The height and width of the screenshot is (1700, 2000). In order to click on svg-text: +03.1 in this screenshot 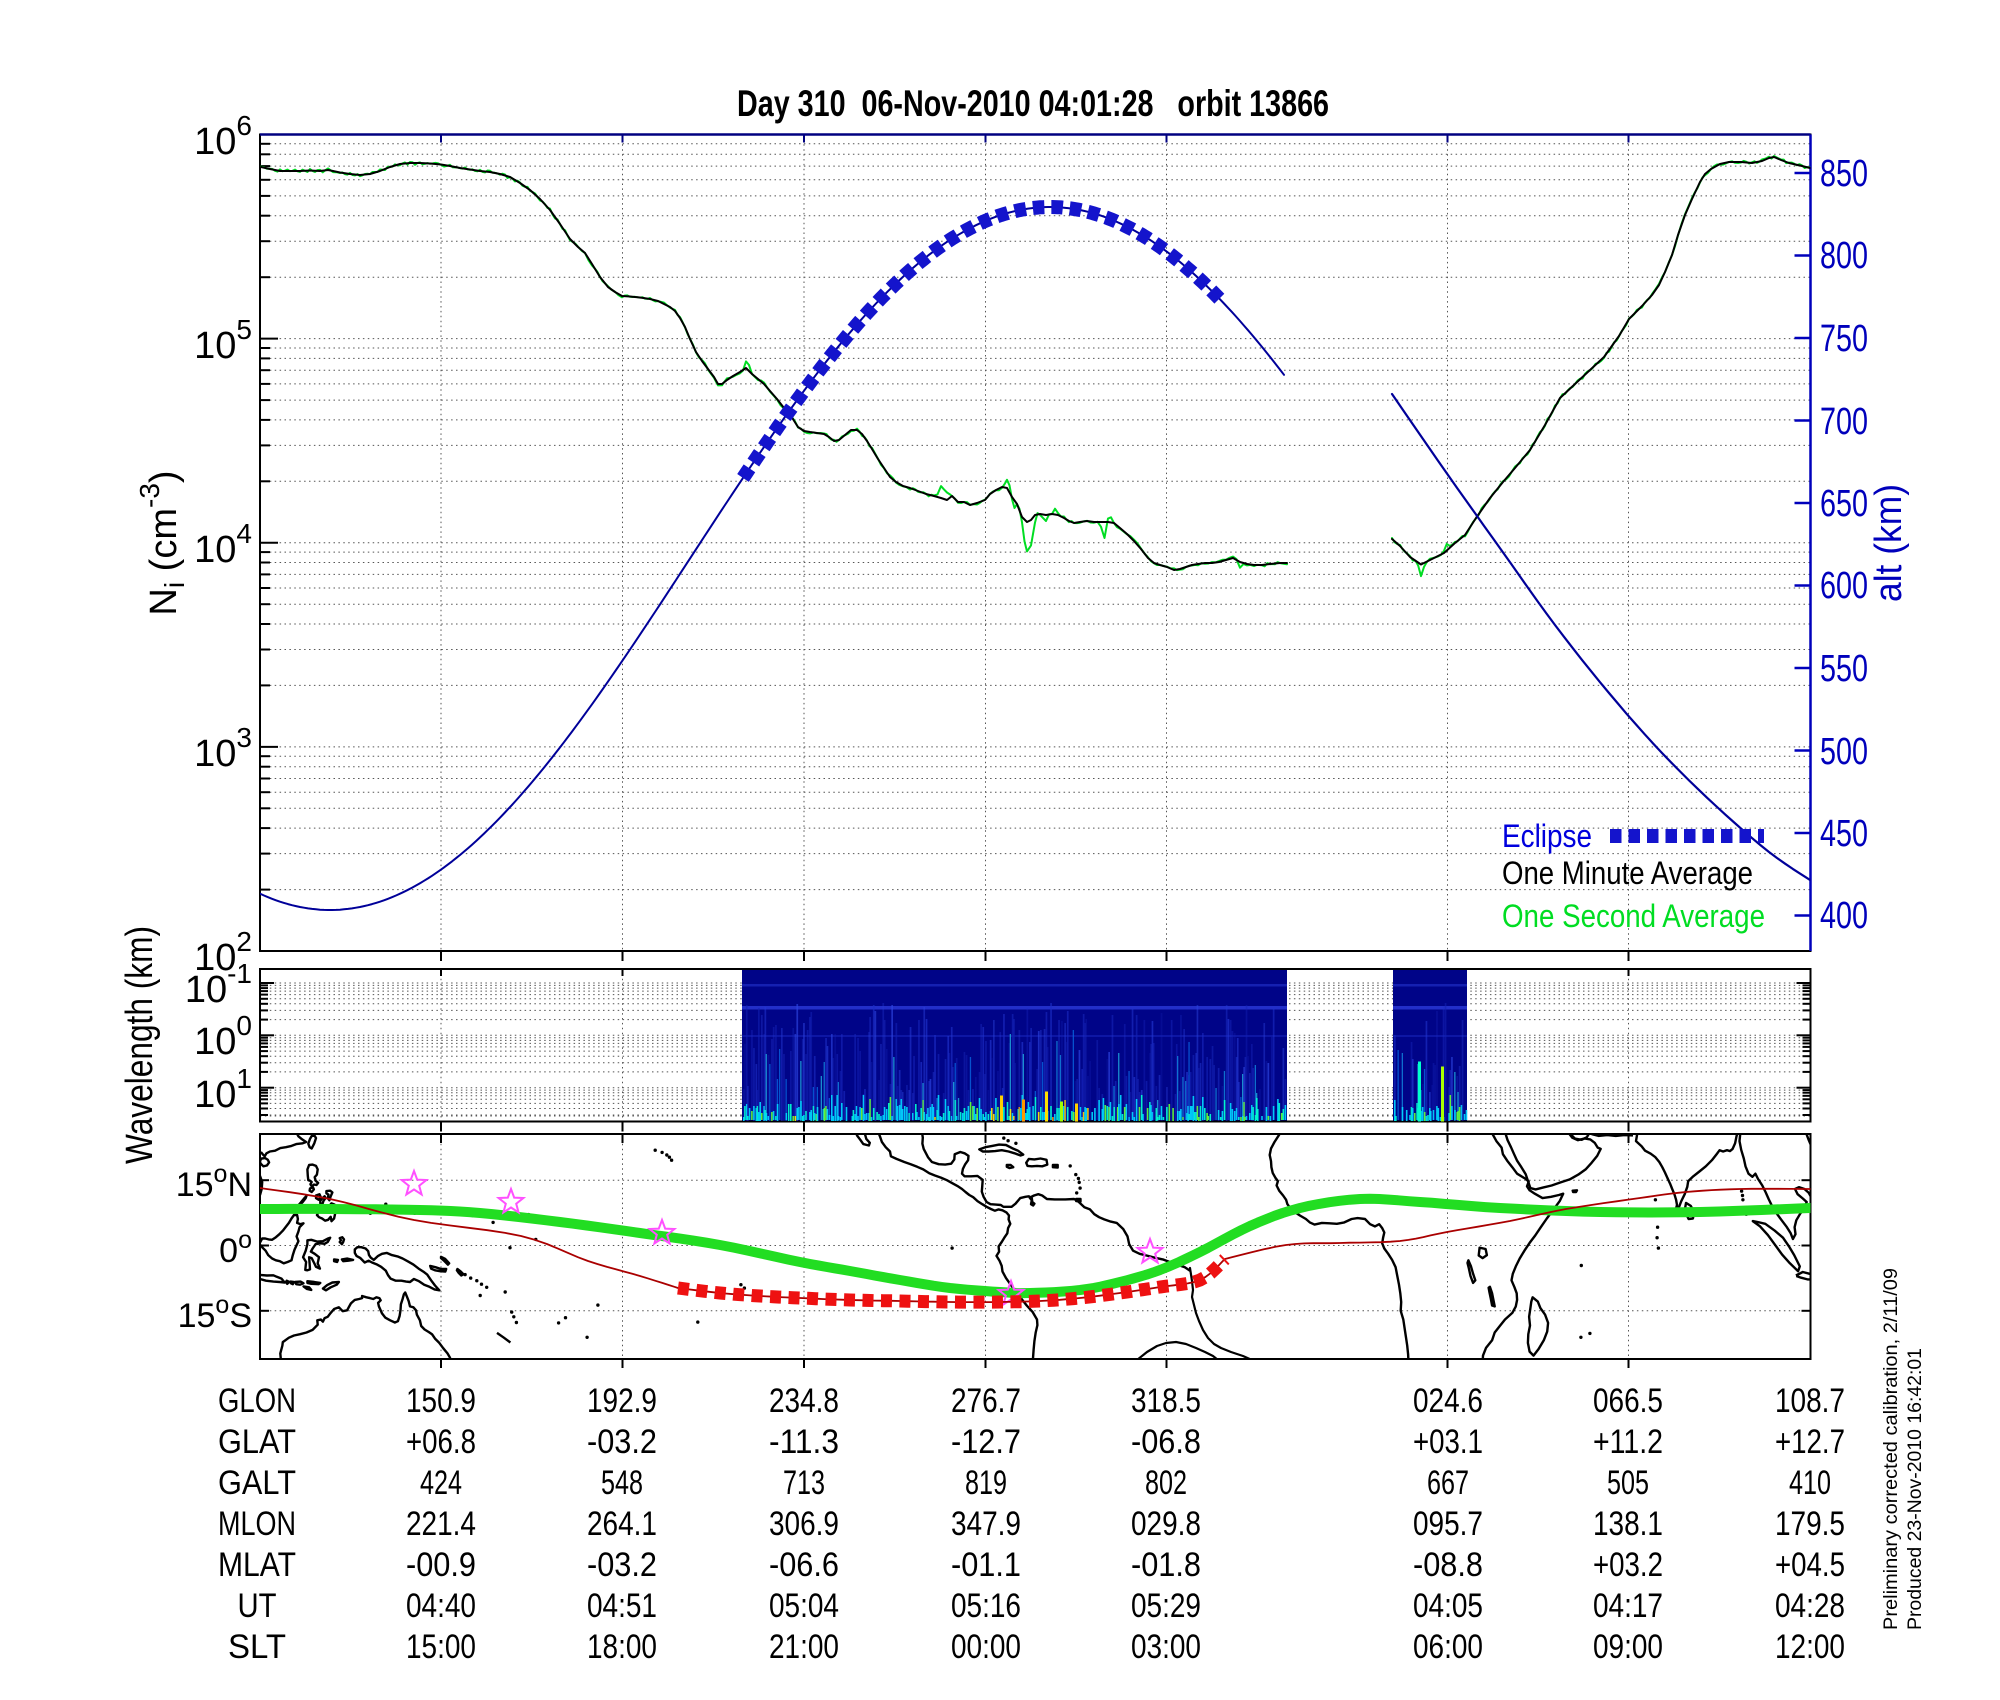, I will do `click(1448, 1442)`.